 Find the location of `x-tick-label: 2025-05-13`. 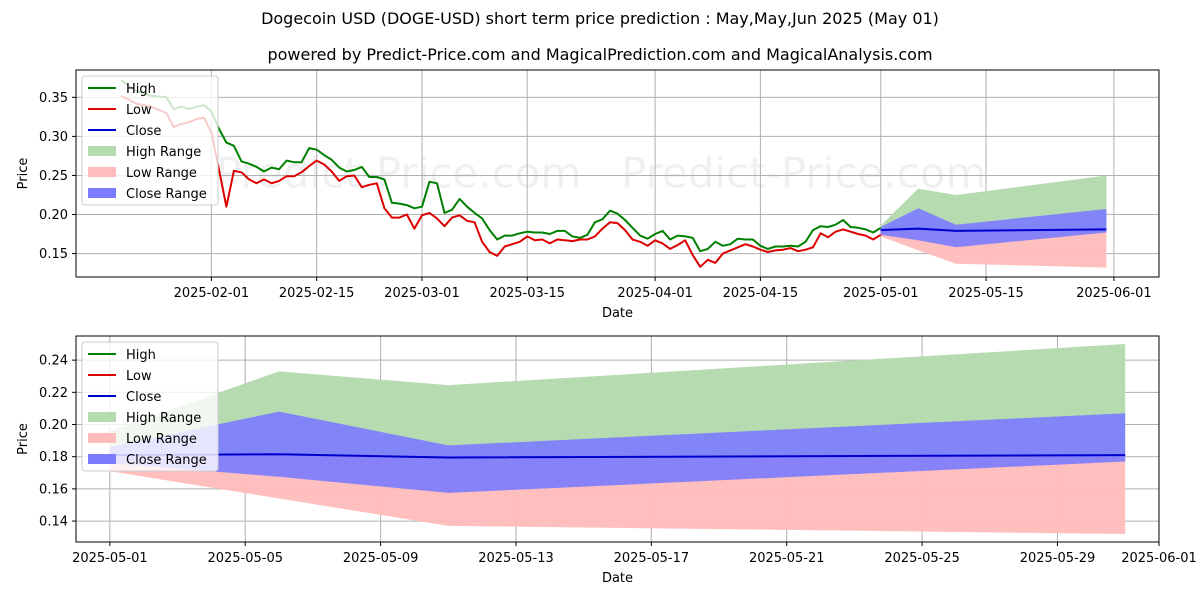

x-tick-label: 2025-05-13 is located at coordinates (516, 558).